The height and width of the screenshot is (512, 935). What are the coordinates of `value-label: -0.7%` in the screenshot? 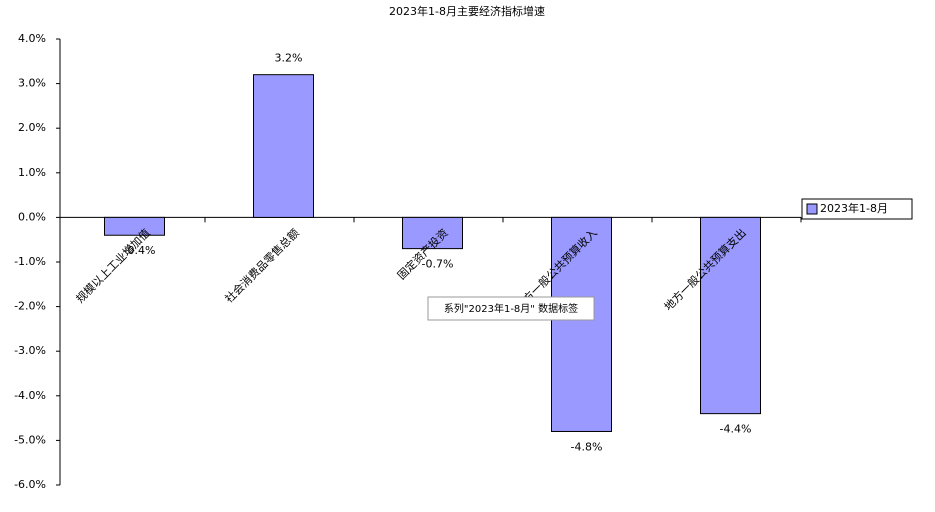 It's located at (438, 264).